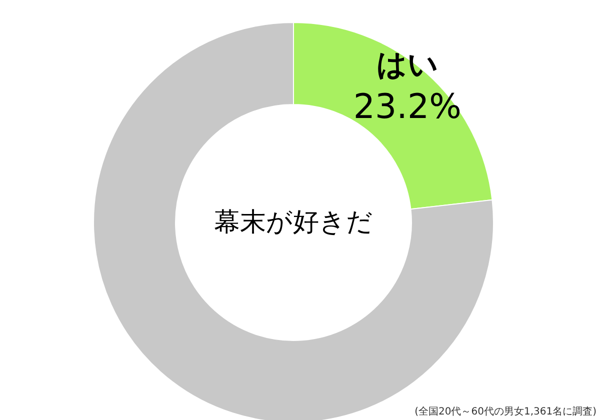 Image resolution: width=600 pixels, height=420 pixels. What do you see at coordinates (407, 64) in the screenshot?
I see `slice-label: はい` at bounding box center [407, 64].